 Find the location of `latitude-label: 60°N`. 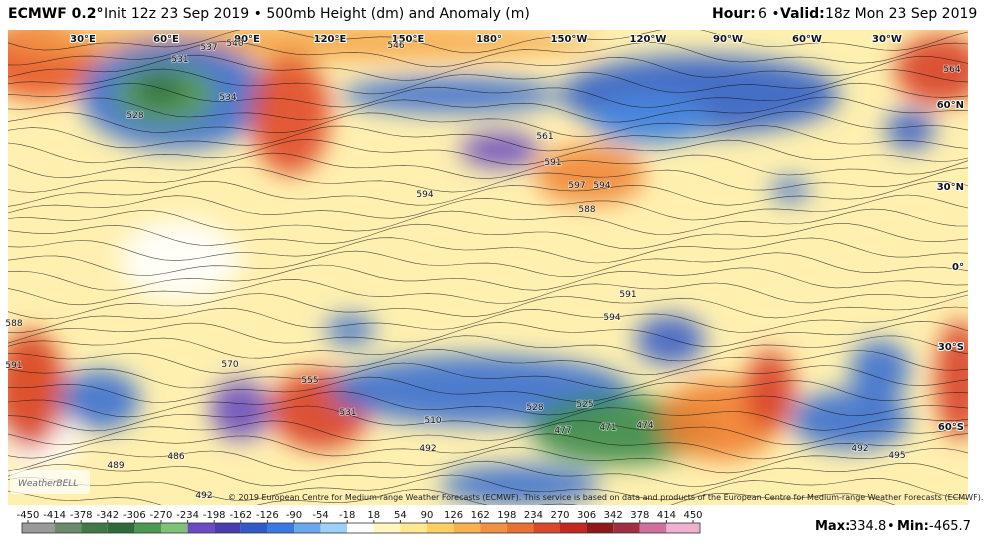

latitude-label: 60°N is located at coordinates (950, 105).